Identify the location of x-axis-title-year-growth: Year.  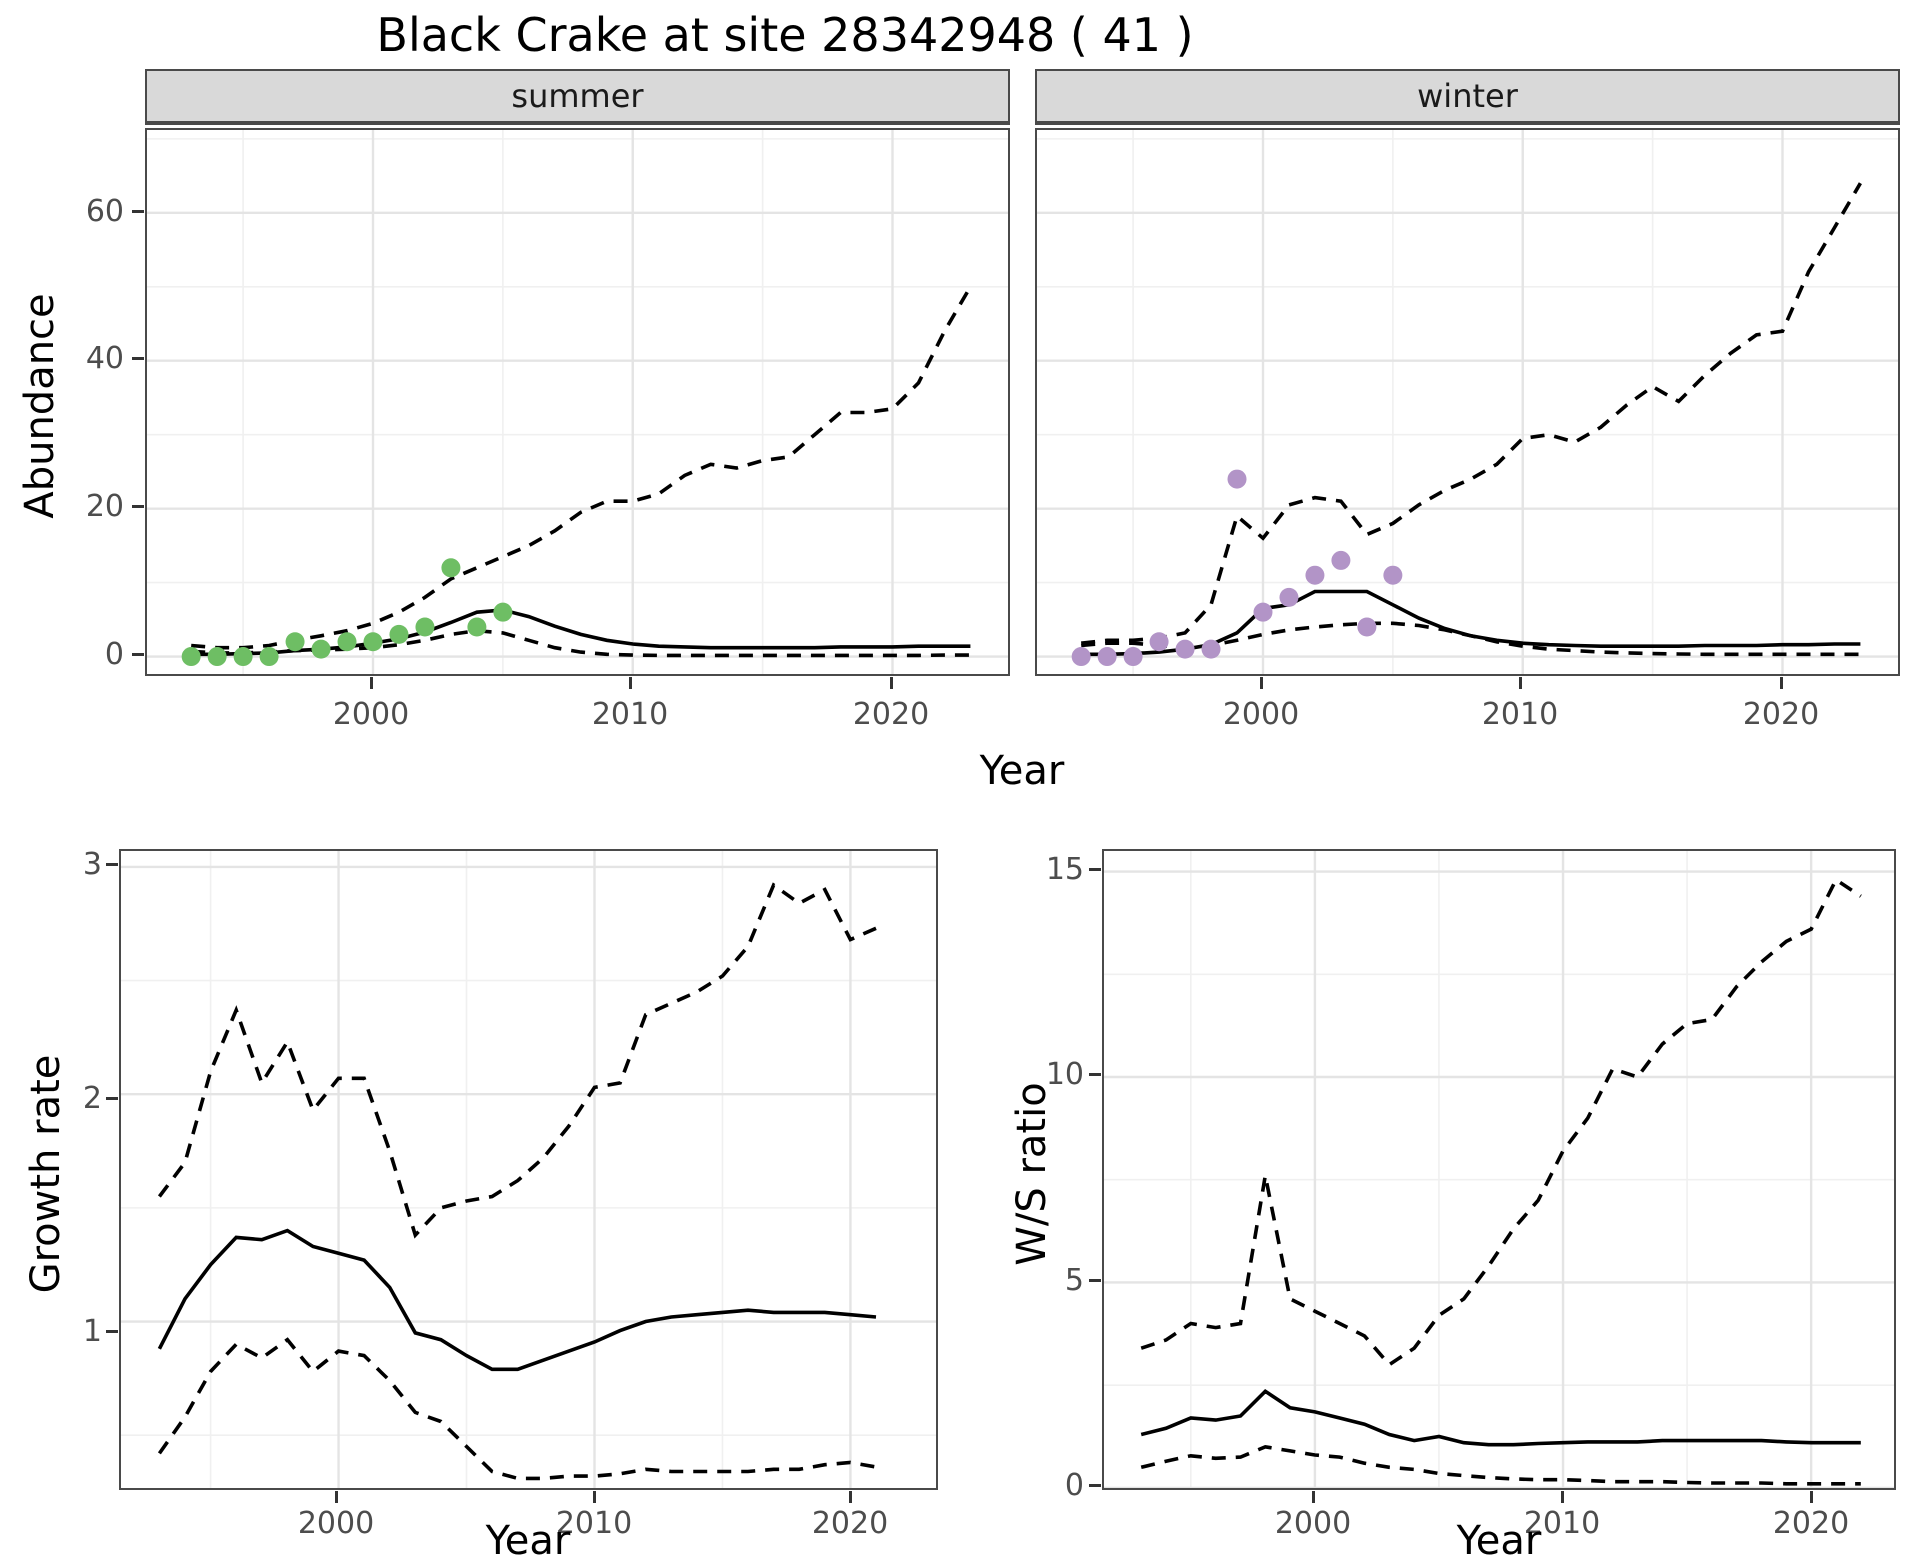
(528, 1539).